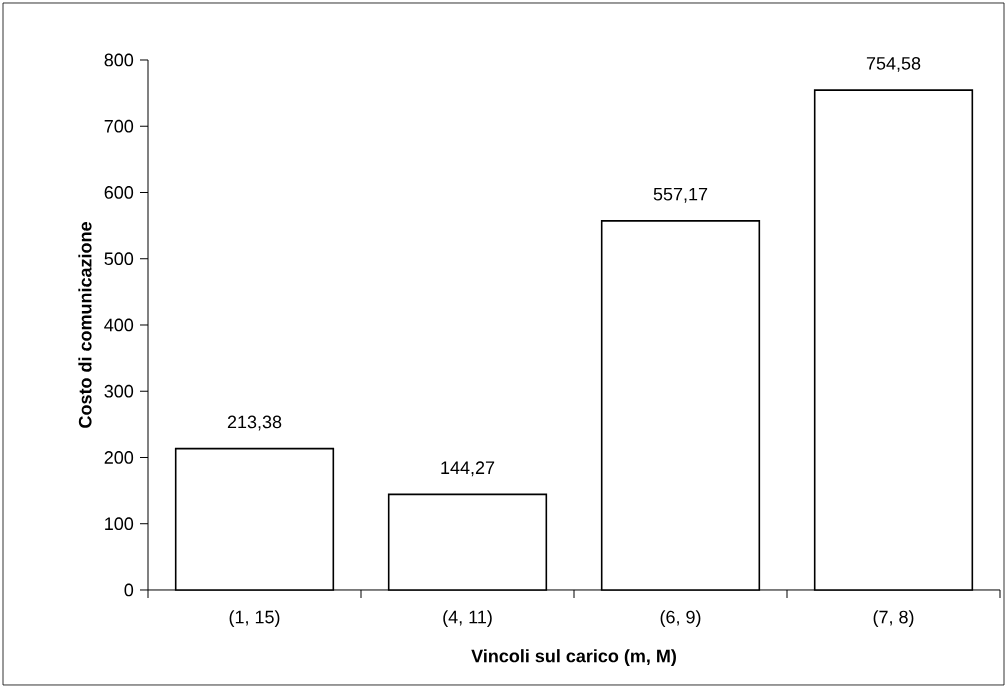 This screenshot has width=1007, height=688. I want to click on y-axis-title: Costo di comunicazione, so click(85, 325).